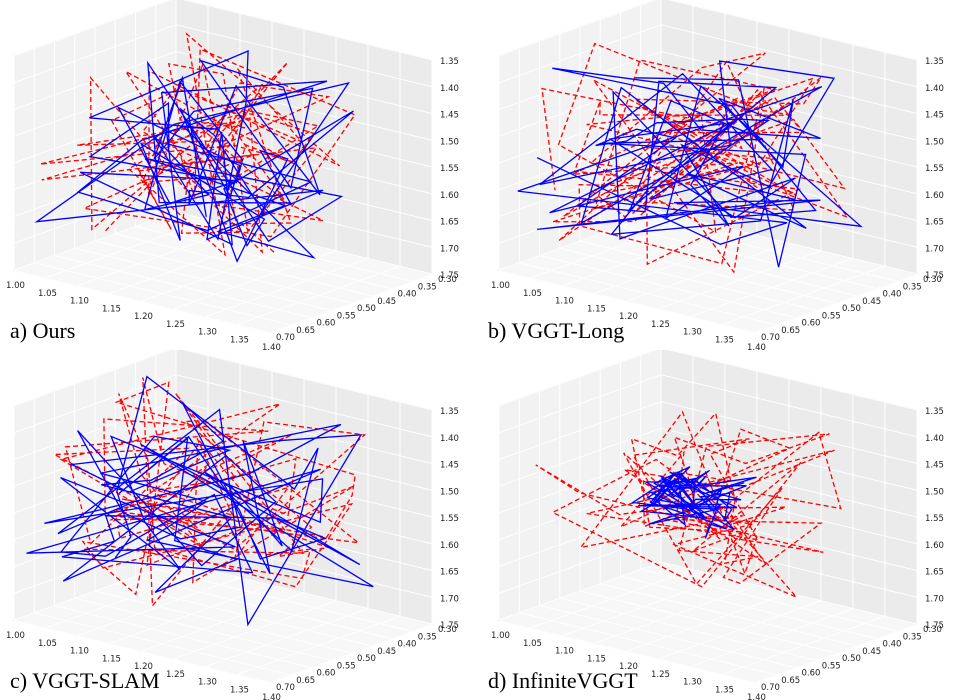  Describe the element at coordinates (143, 317) in the screenshot. I see `x-tick-label: 1.20` at that location.